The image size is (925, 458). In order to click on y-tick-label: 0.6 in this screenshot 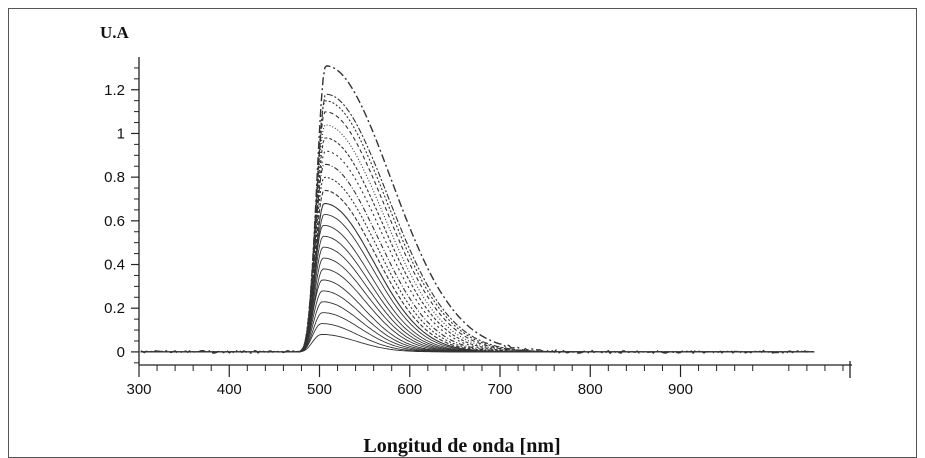, I will do `click(114, 221)`.